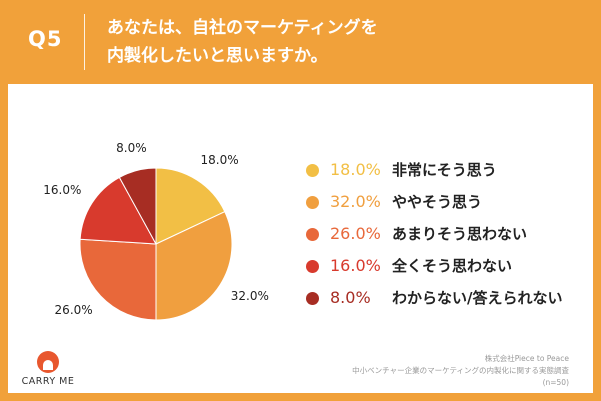 The width and height of the screenshot is (601, 401). Describe the element at coordinates (355, 265) in the screenshot. I see `legend-percent: 16.0%` at that location.